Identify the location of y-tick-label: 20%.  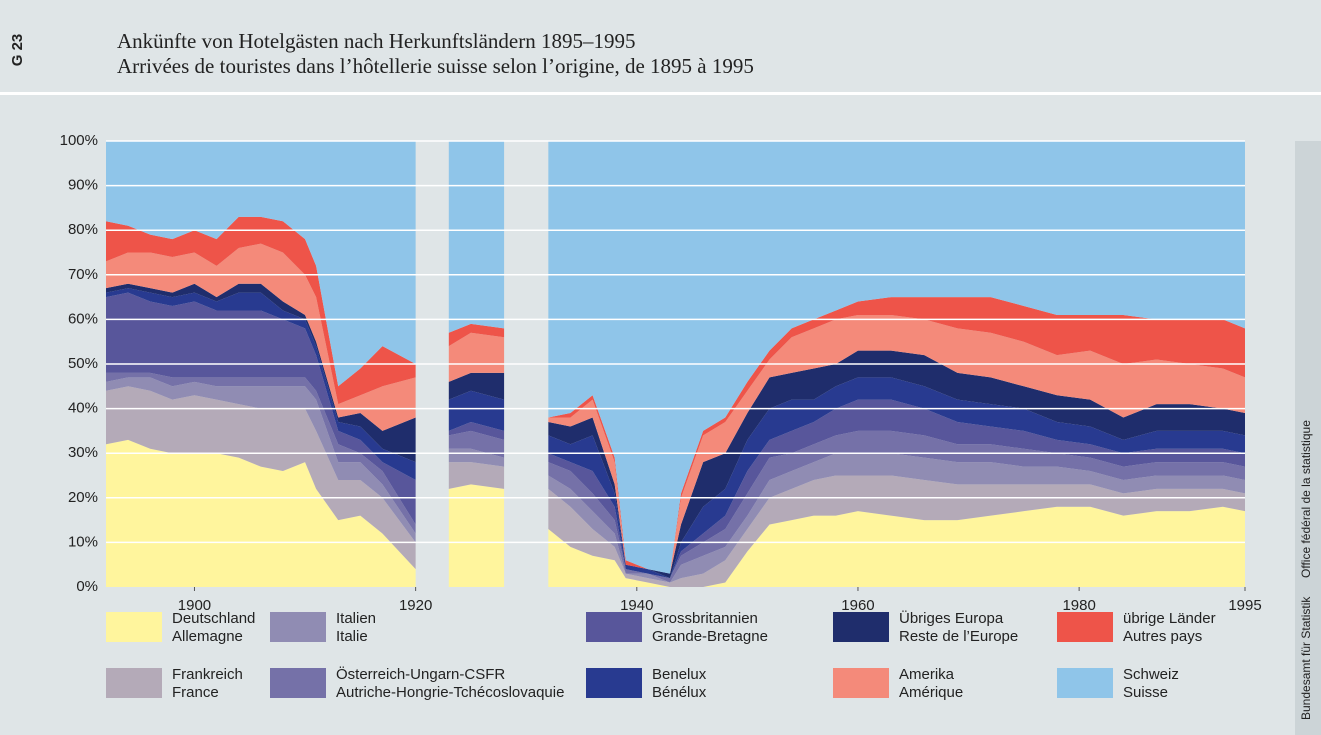
(83, 497).